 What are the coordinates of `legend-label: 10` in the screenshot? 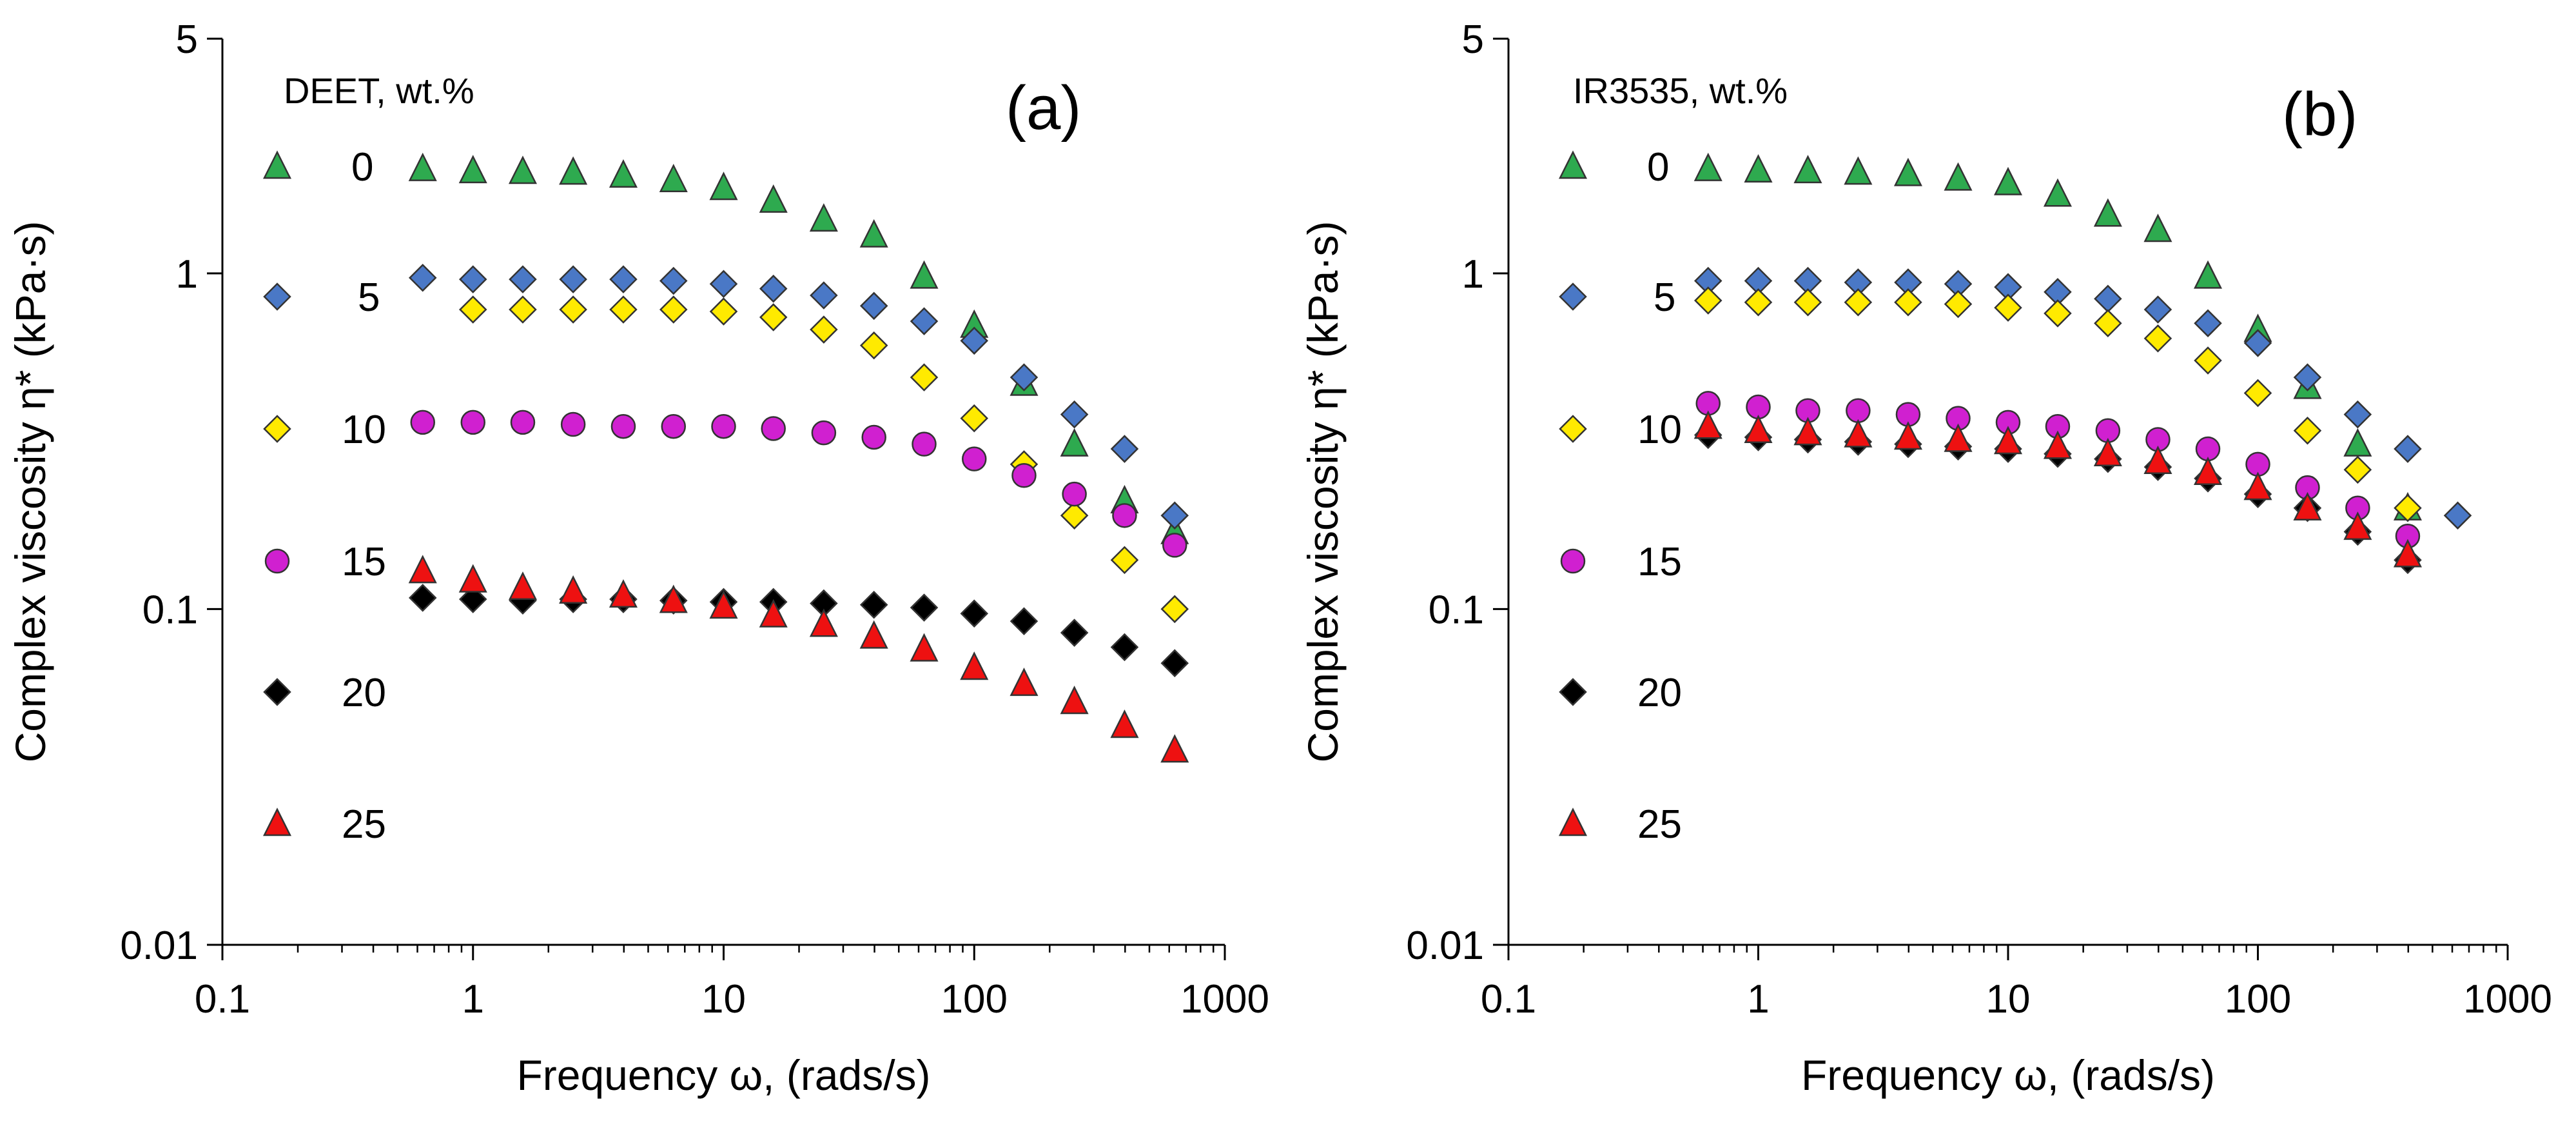 It's located at (1660, 430).